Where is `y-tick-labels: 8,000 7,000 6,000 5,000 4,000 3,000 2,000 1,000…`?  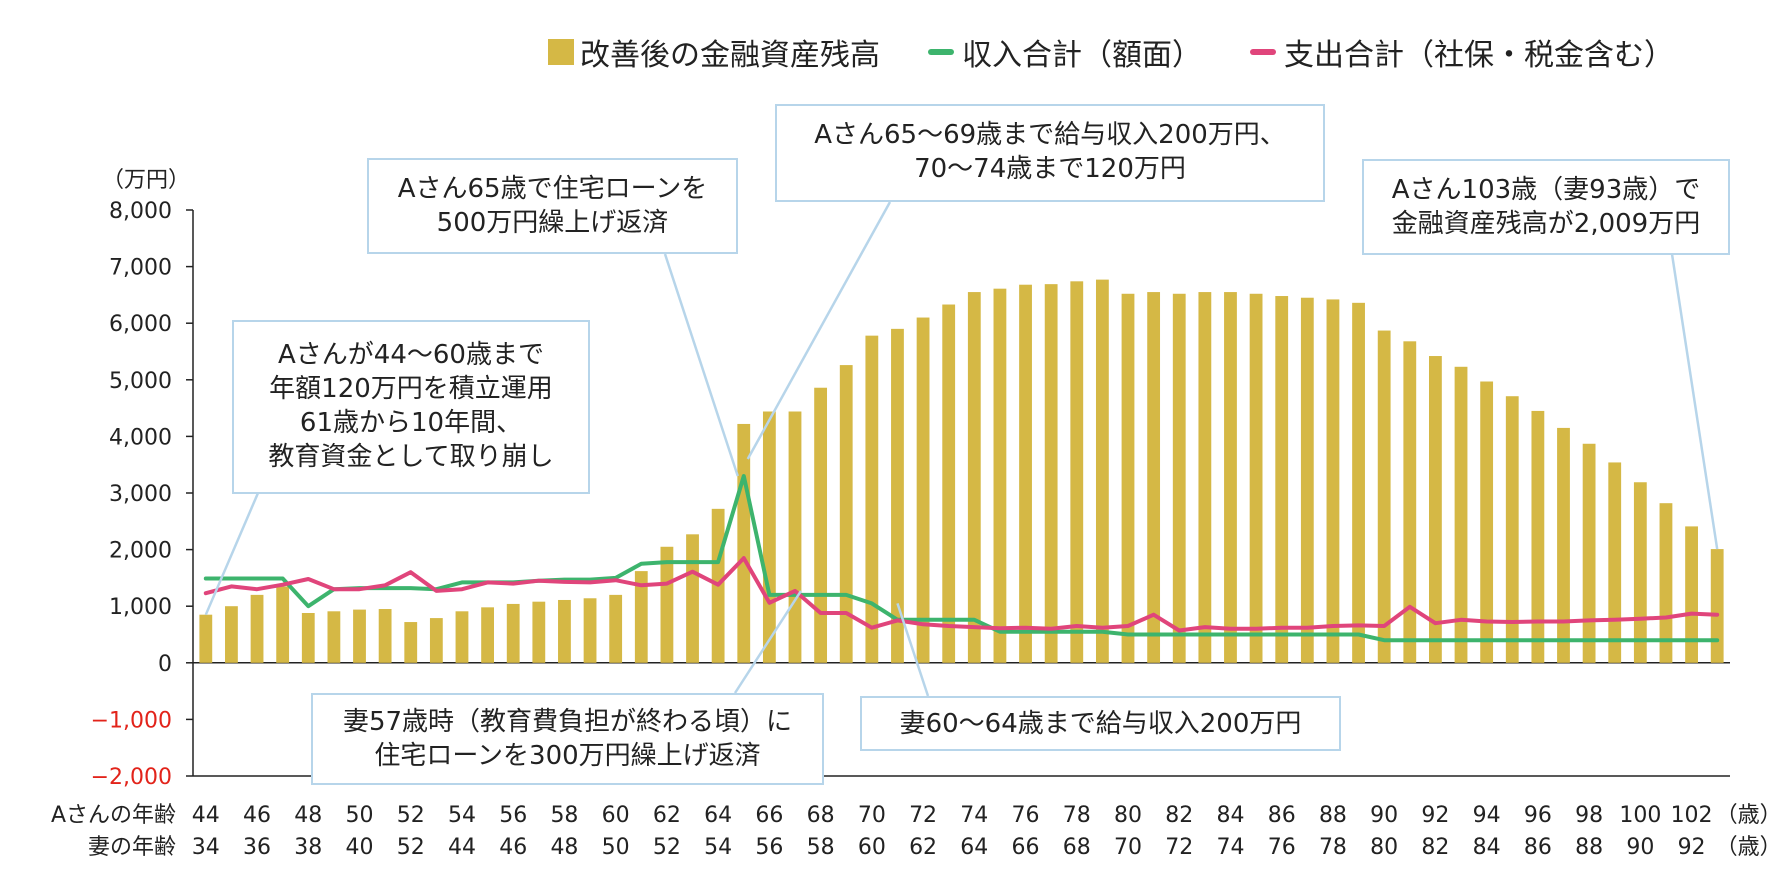
y-tick-labels: 8,000 7,000 6,000 5,000 4,000 3,000 2,000 1,000… is located at coordinates (131, 494).